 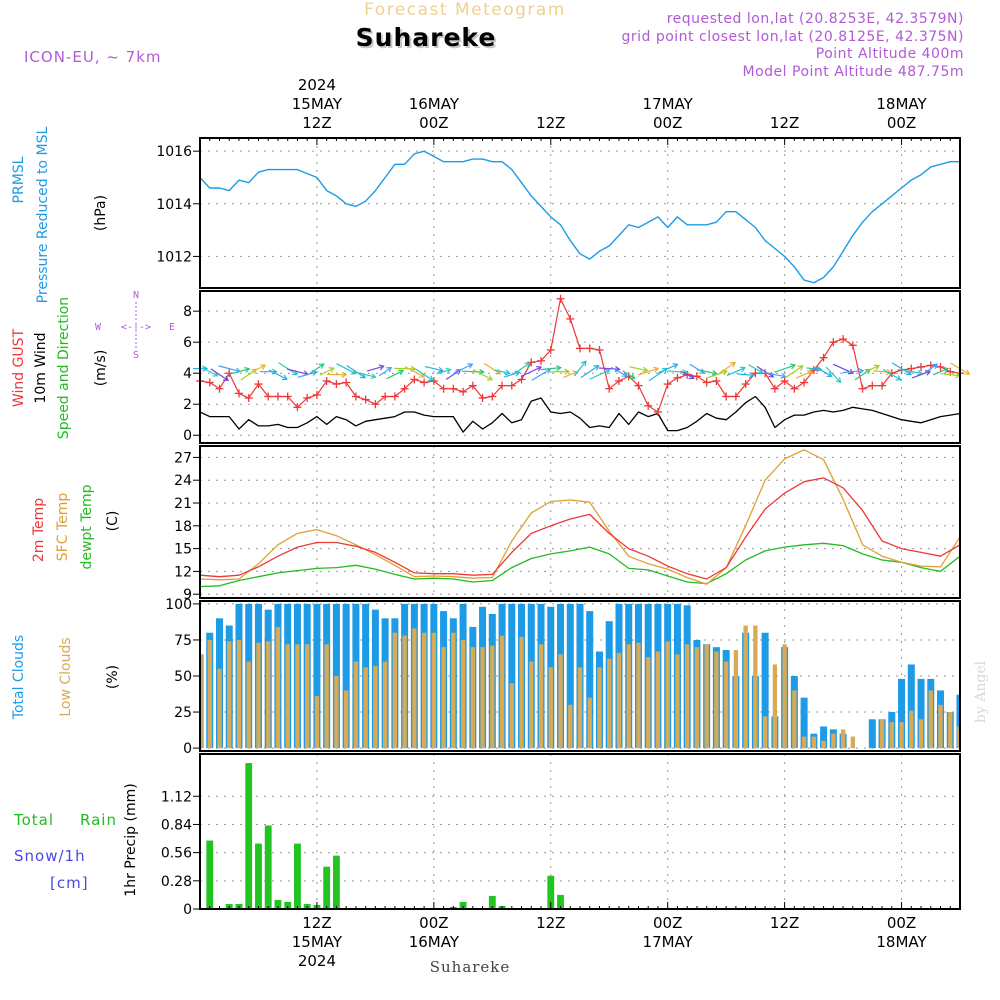 What do you see at coordinates (433, 923) in the screenshot?
I see `bottom-time-label: 00Z` at bounding box center [433, 923].